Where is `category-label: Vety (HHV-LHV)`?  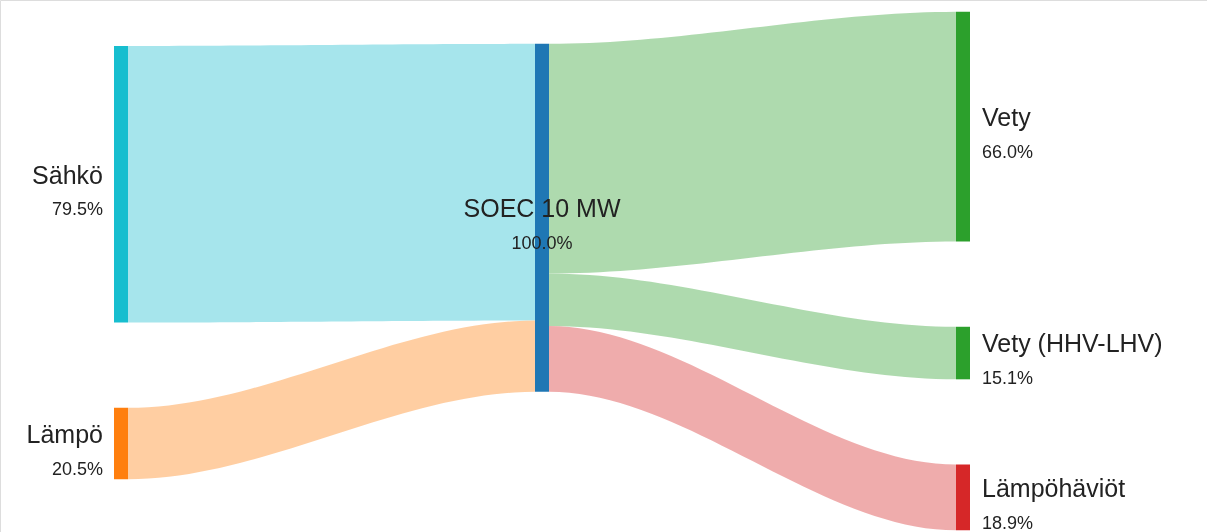 category-label: Vety (HHV-LHV) is located at coordinates (1072, 343).